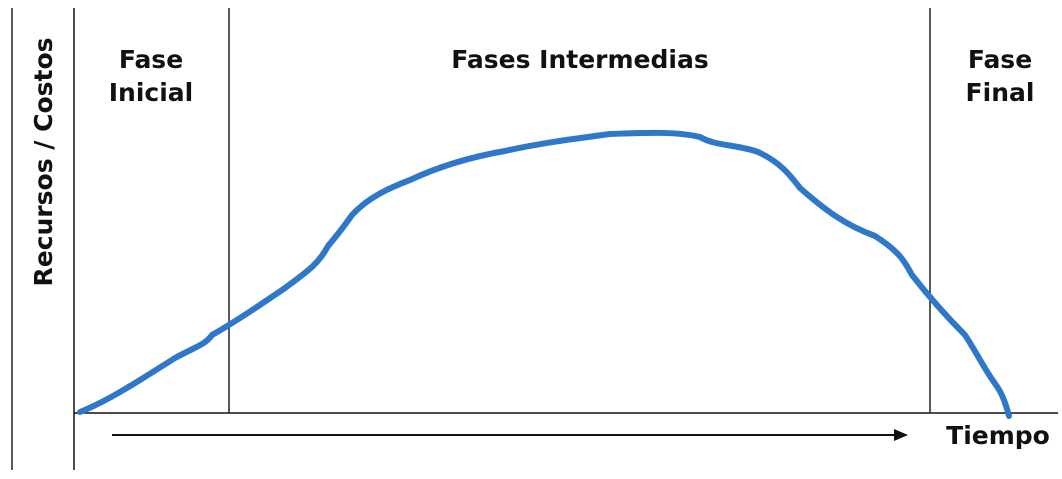 The width and height of the screenshot is (1062, 479). I want to click on phase-label-final-line2: Final, so click(1000, 92).